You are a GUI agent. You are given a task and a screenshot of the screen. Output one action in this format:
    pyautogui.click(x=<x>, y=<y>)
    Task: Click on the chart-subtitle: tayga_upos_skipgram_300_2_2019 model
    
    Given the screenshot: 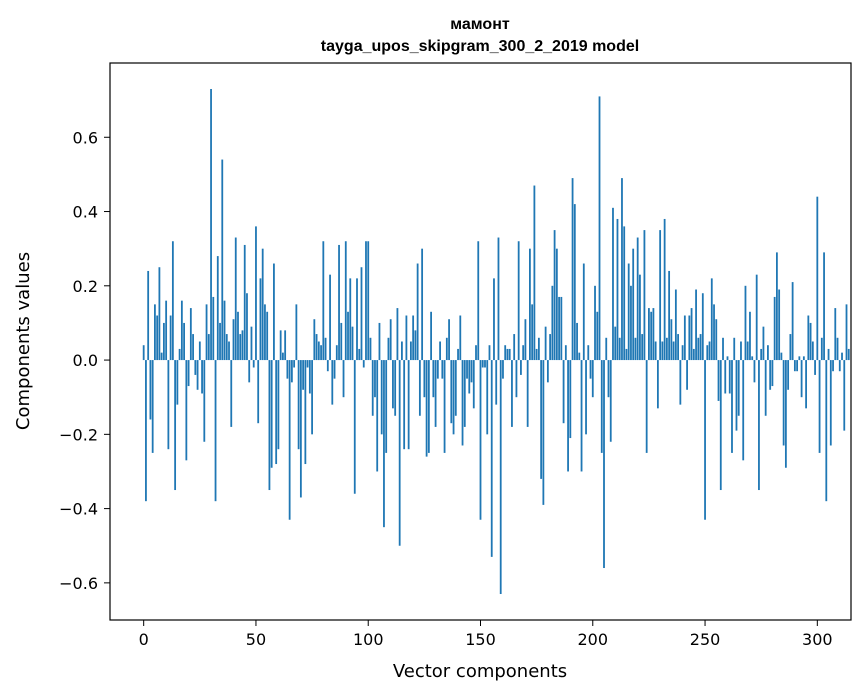 What is the action you would take?
    pyautogui.click(x=480, y=46)
    